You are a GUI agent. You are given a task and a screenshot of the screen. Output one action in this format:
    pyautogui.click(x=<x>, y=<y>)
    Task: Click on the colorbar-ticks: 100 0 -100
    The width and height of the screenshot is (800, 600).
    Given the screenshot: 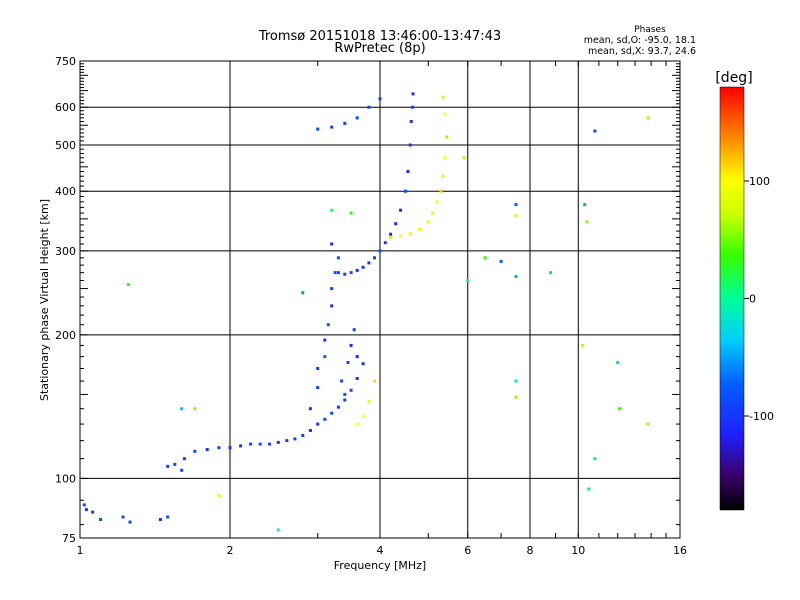 What is the action you would take?
    pyautogui.click(x=759, y=299)
    